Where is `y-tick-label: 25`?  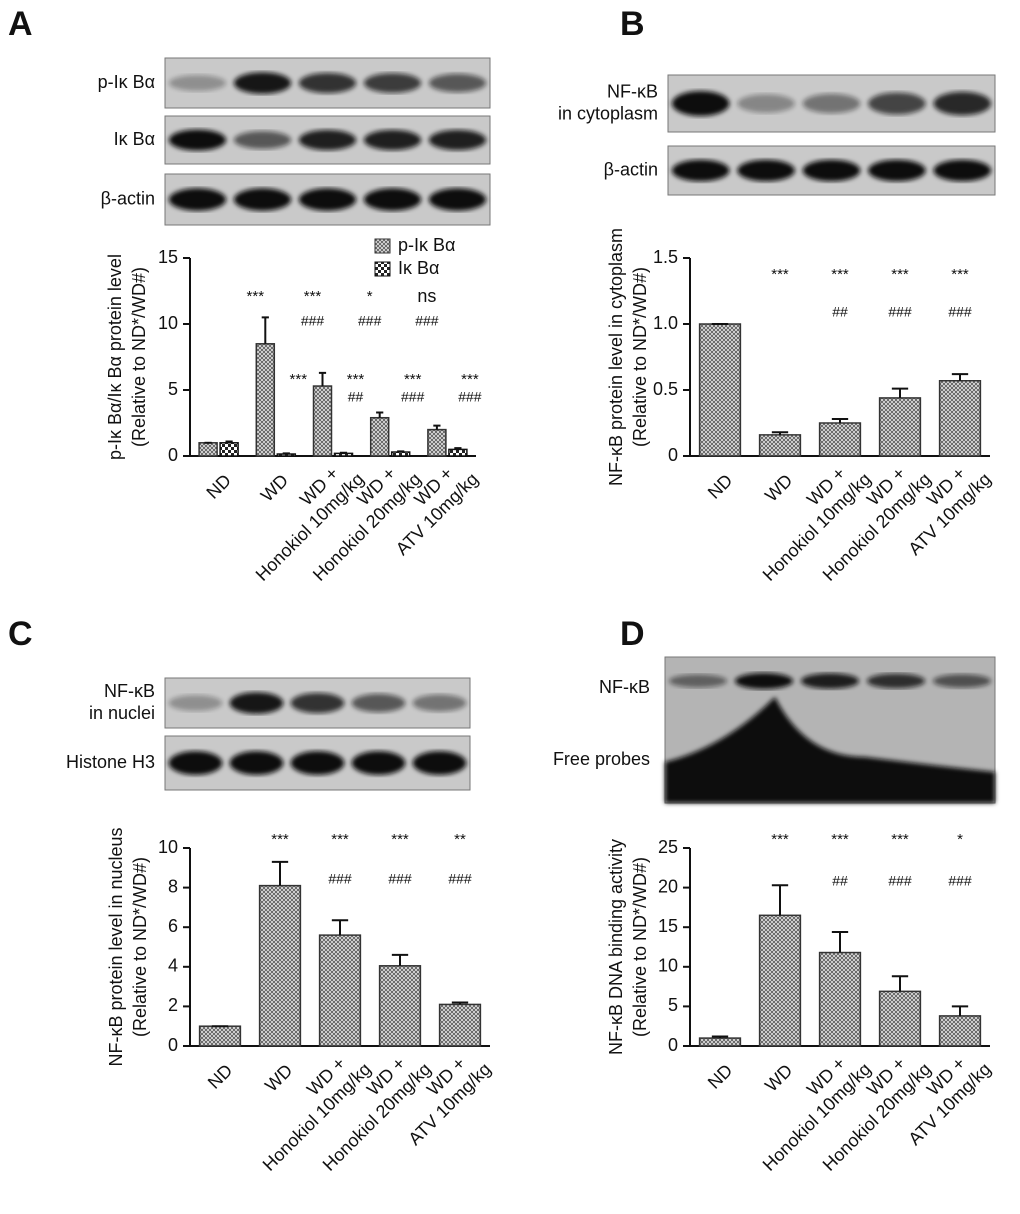 y-tick-label: 25 is located at coordinates (668, 847).